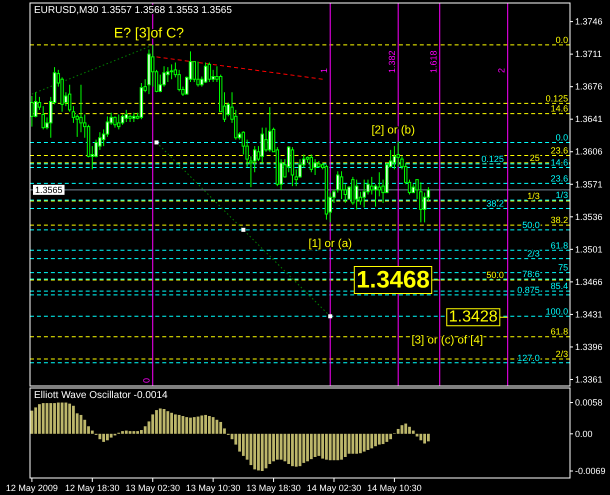 The image size is (610, 495). What do you see at coordinates (213, 488) in the screenshot?
I see `x-tick-label: 13 May 10:30` at bounding box center [213, 488].